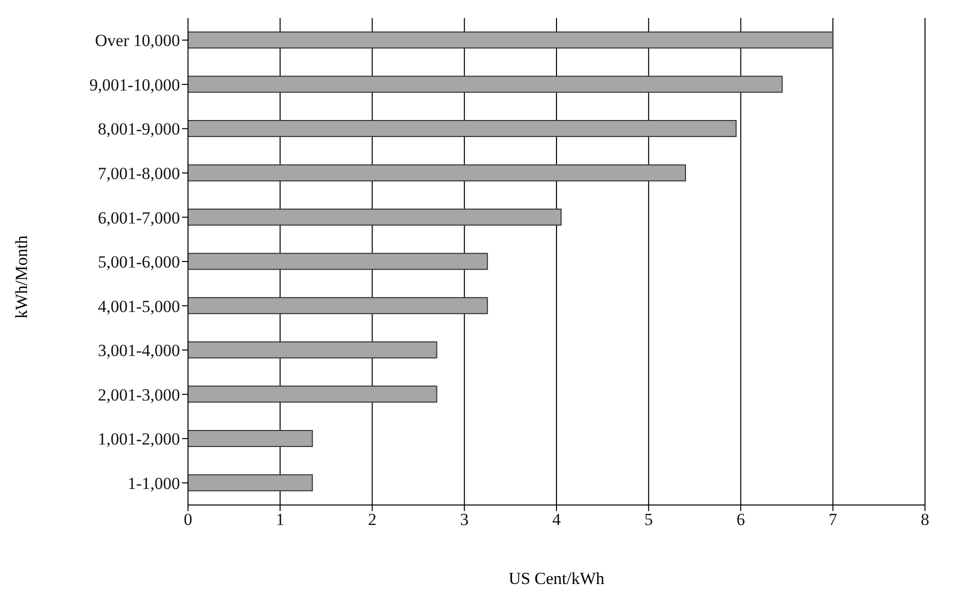 The image size is (953, 603). Describe the element at coordinates (833, 520) in the screenshot. I see `x-tick-label: 7` at that location.